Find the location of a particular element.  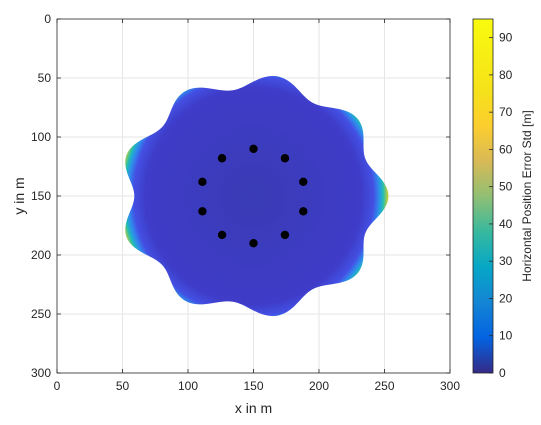

colorbar-tick-label: 10 is located at coordinates (506, 336).